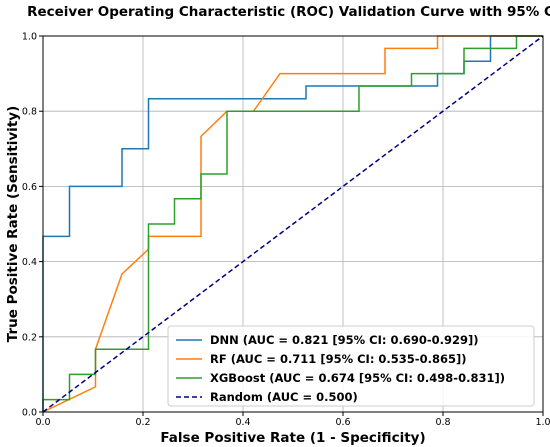 This screenshot has width=550, height=447. I want to click on legend-label-dnn: DNN (AUC = 0.821 [95% CI: 0.690-0.929]), so click(344, 340).